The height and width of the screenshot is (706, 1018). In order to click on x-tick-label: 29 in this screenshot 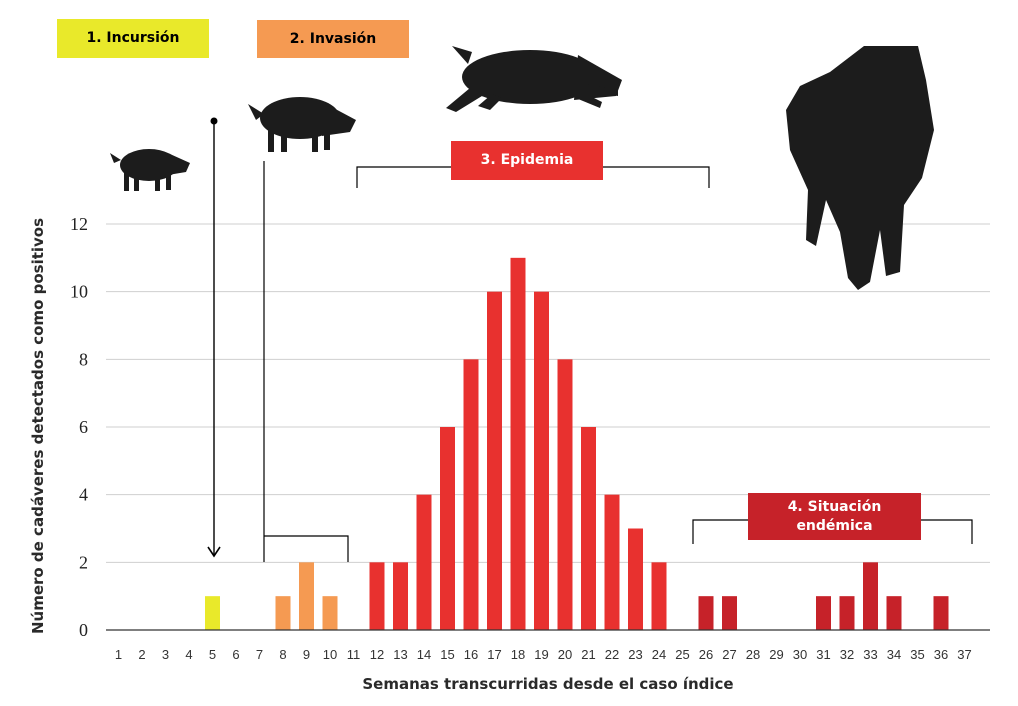, I will do `click(776, 654)`.